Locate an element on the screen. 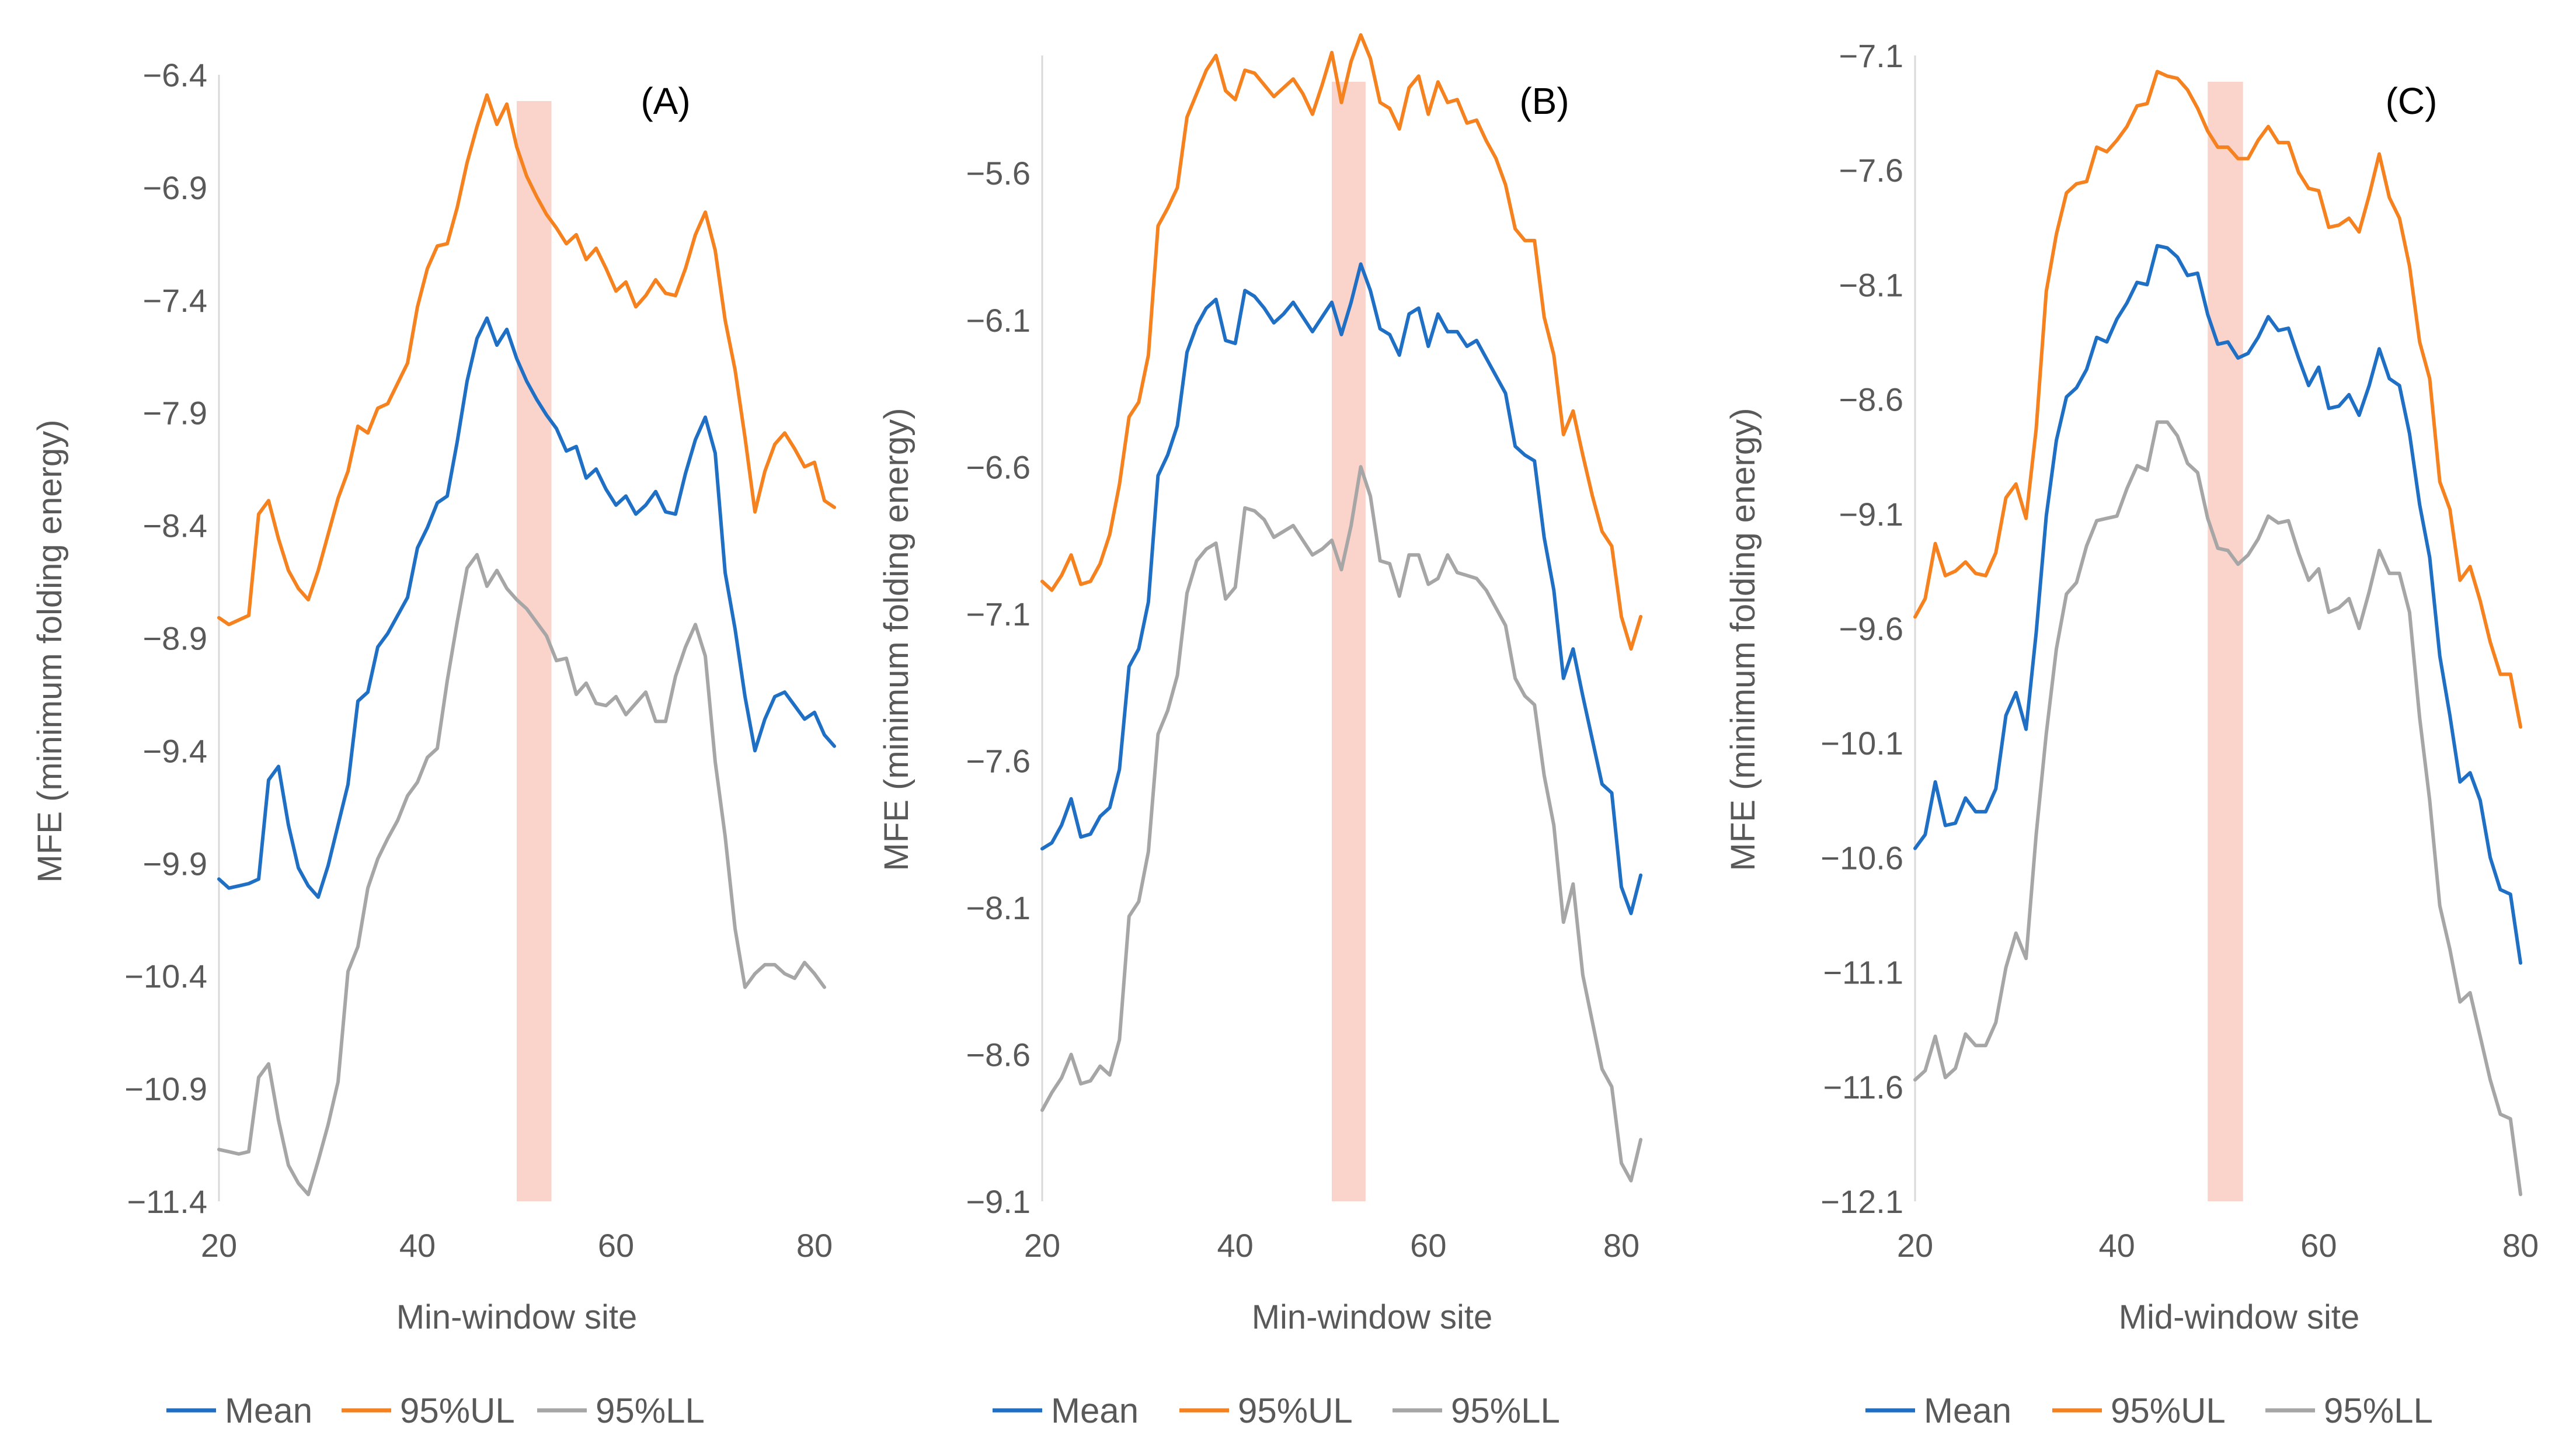 The height and width of the screenshot is (1453, 2576). panel-a-highlight-band is located at coordinates (534, 651).